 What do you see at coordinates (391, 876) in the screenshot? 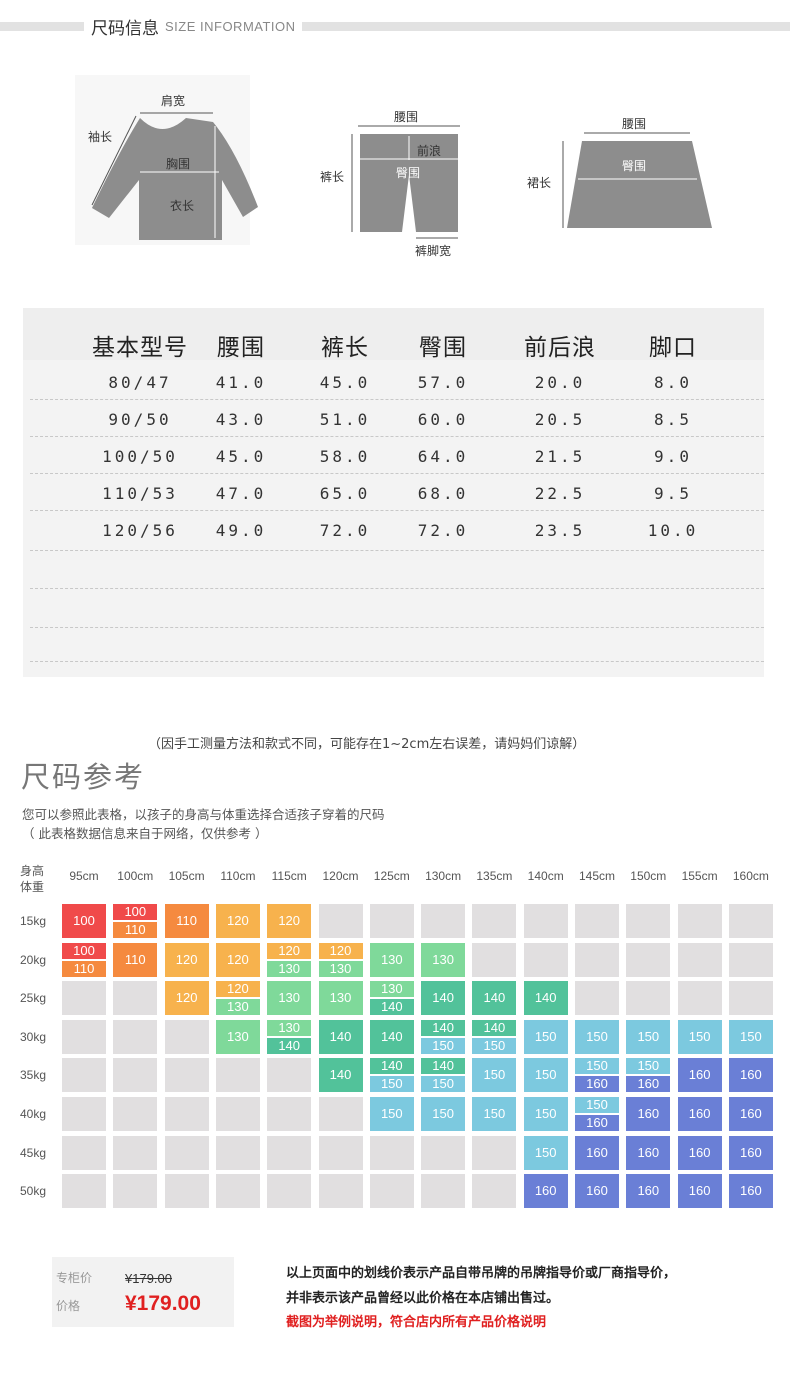
I see `height-column-label: 125cm` at bounding box center [391, 876].